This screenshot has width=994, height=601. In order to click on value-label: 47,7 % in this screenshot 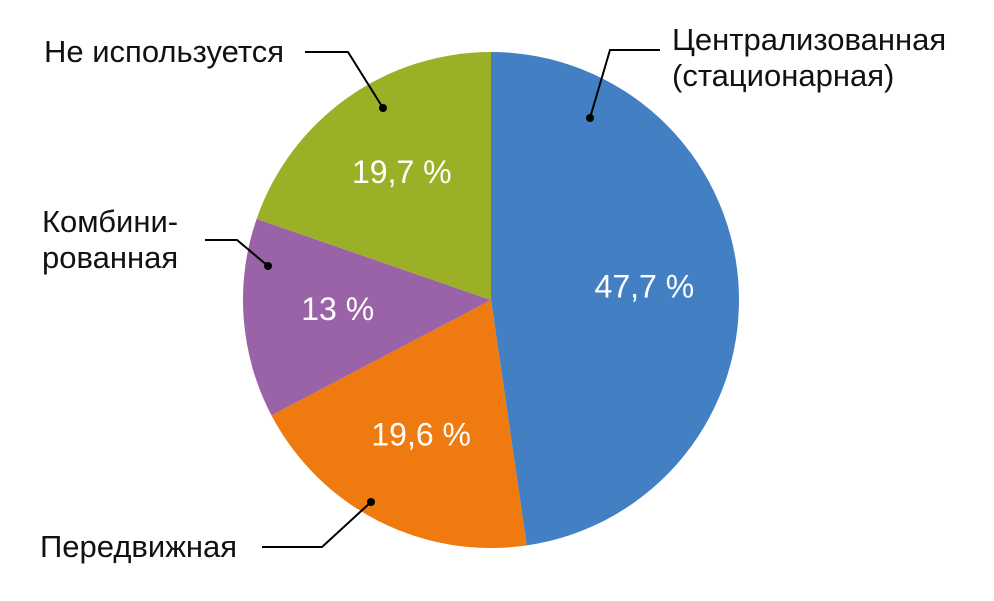, I will do `click(645, 286)`.